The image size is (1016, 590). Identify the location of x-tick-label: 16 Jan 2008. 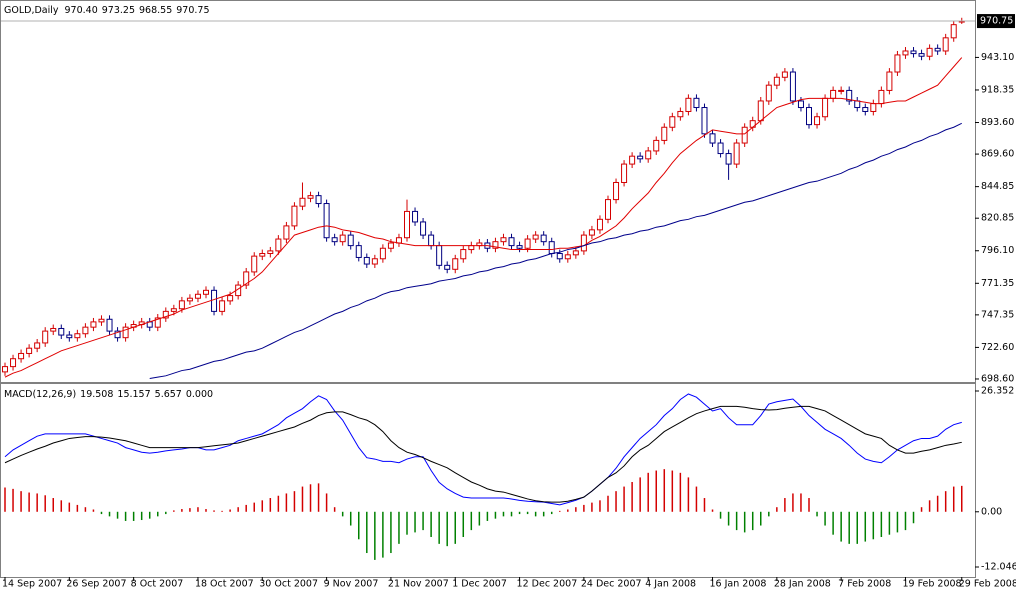
(738, 584).